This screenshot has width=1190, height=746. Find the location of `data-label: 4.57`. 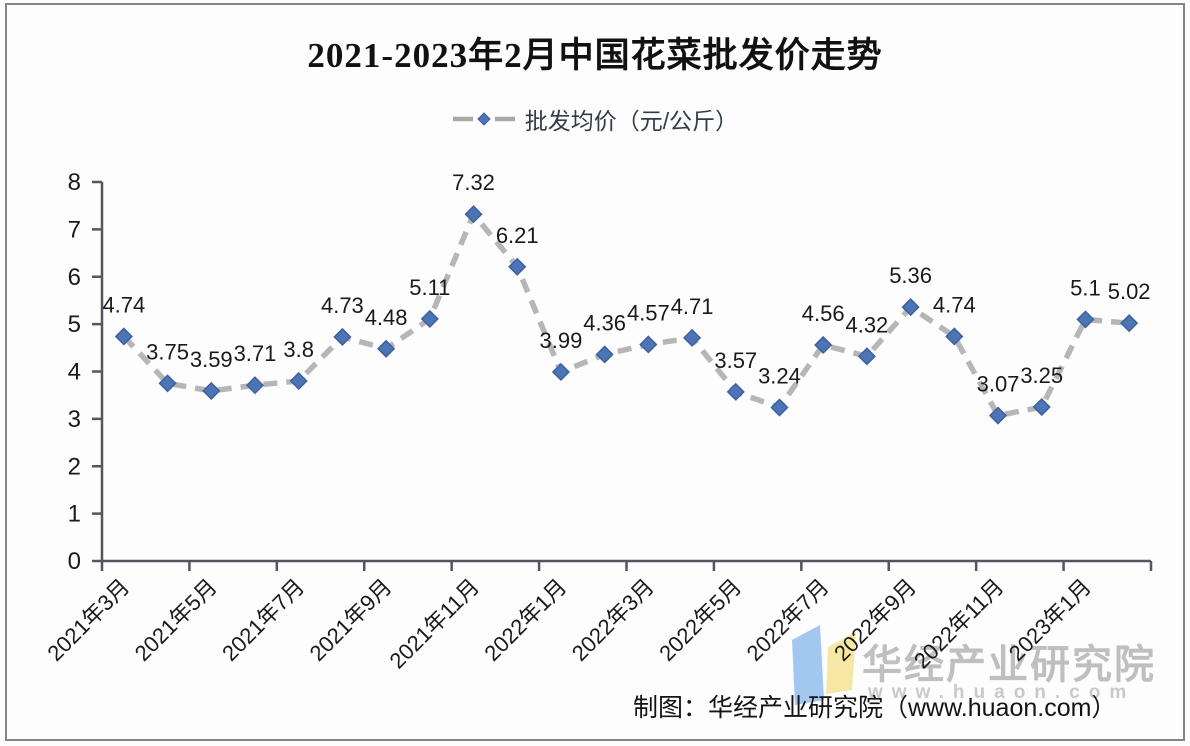

data-label: 4.57 is located at coordinates (648, 312).